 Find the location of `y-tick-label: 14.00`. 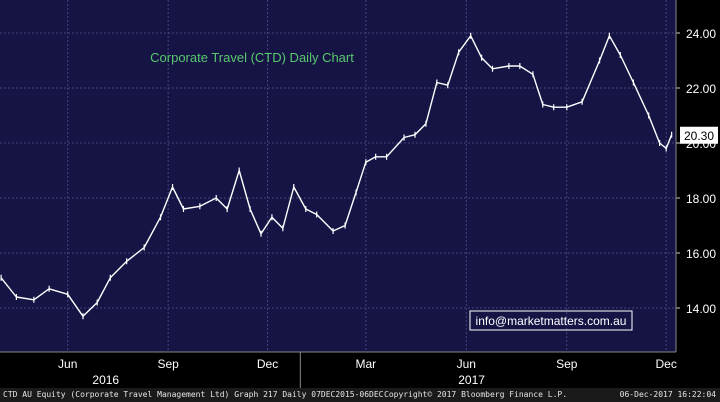

y-tick-label: 14.00 is located at coordinates (701, 309).